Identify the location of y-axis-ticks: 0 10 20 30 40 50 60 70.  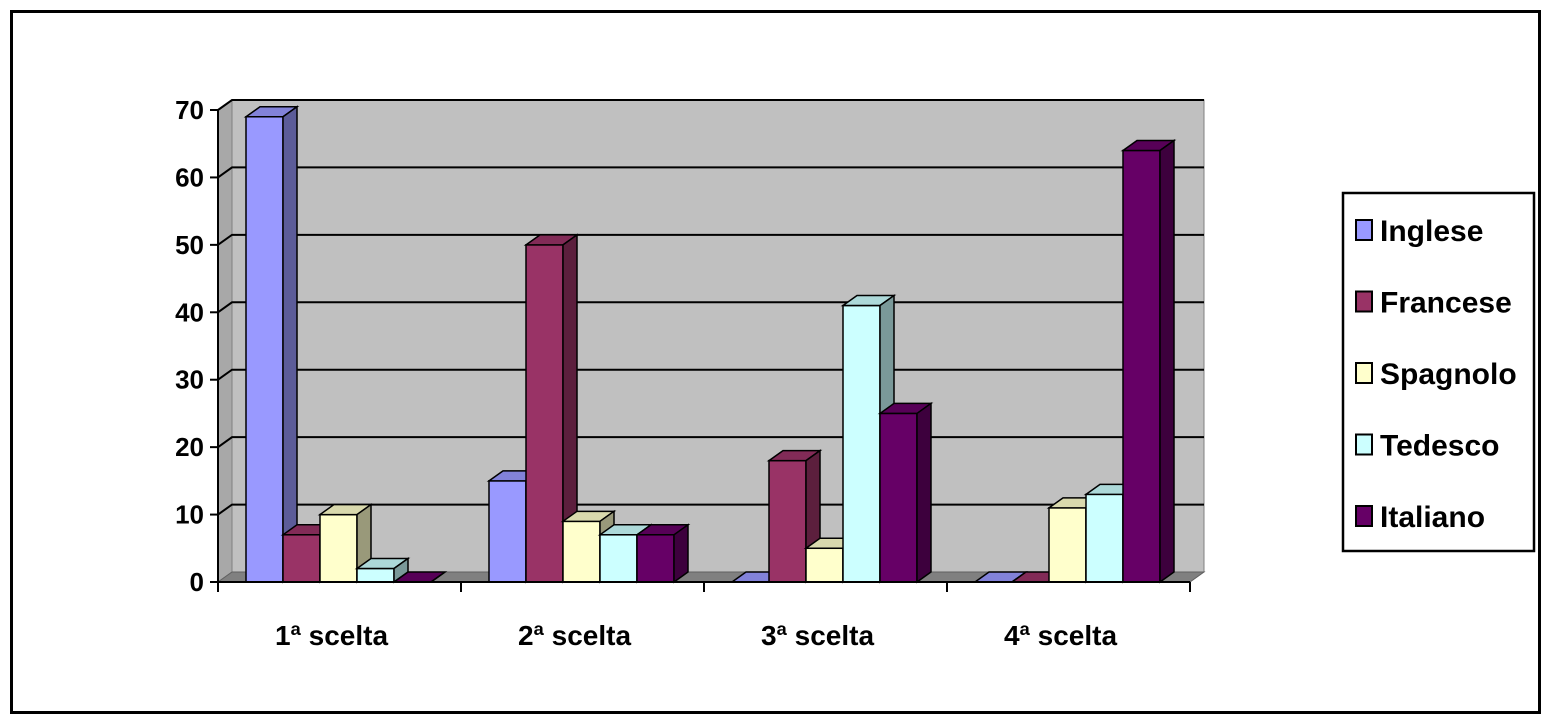
(196, 346).